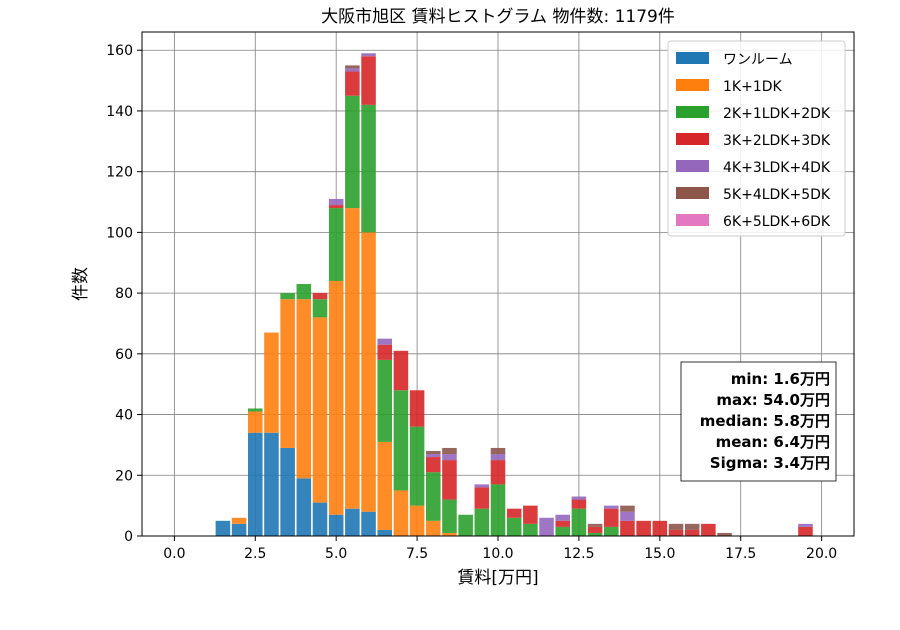 The image size is (900, 630). Describe the element at coordinates (821, 554) in the screenshot. I see `x-tick-label: 20.0` at that location.